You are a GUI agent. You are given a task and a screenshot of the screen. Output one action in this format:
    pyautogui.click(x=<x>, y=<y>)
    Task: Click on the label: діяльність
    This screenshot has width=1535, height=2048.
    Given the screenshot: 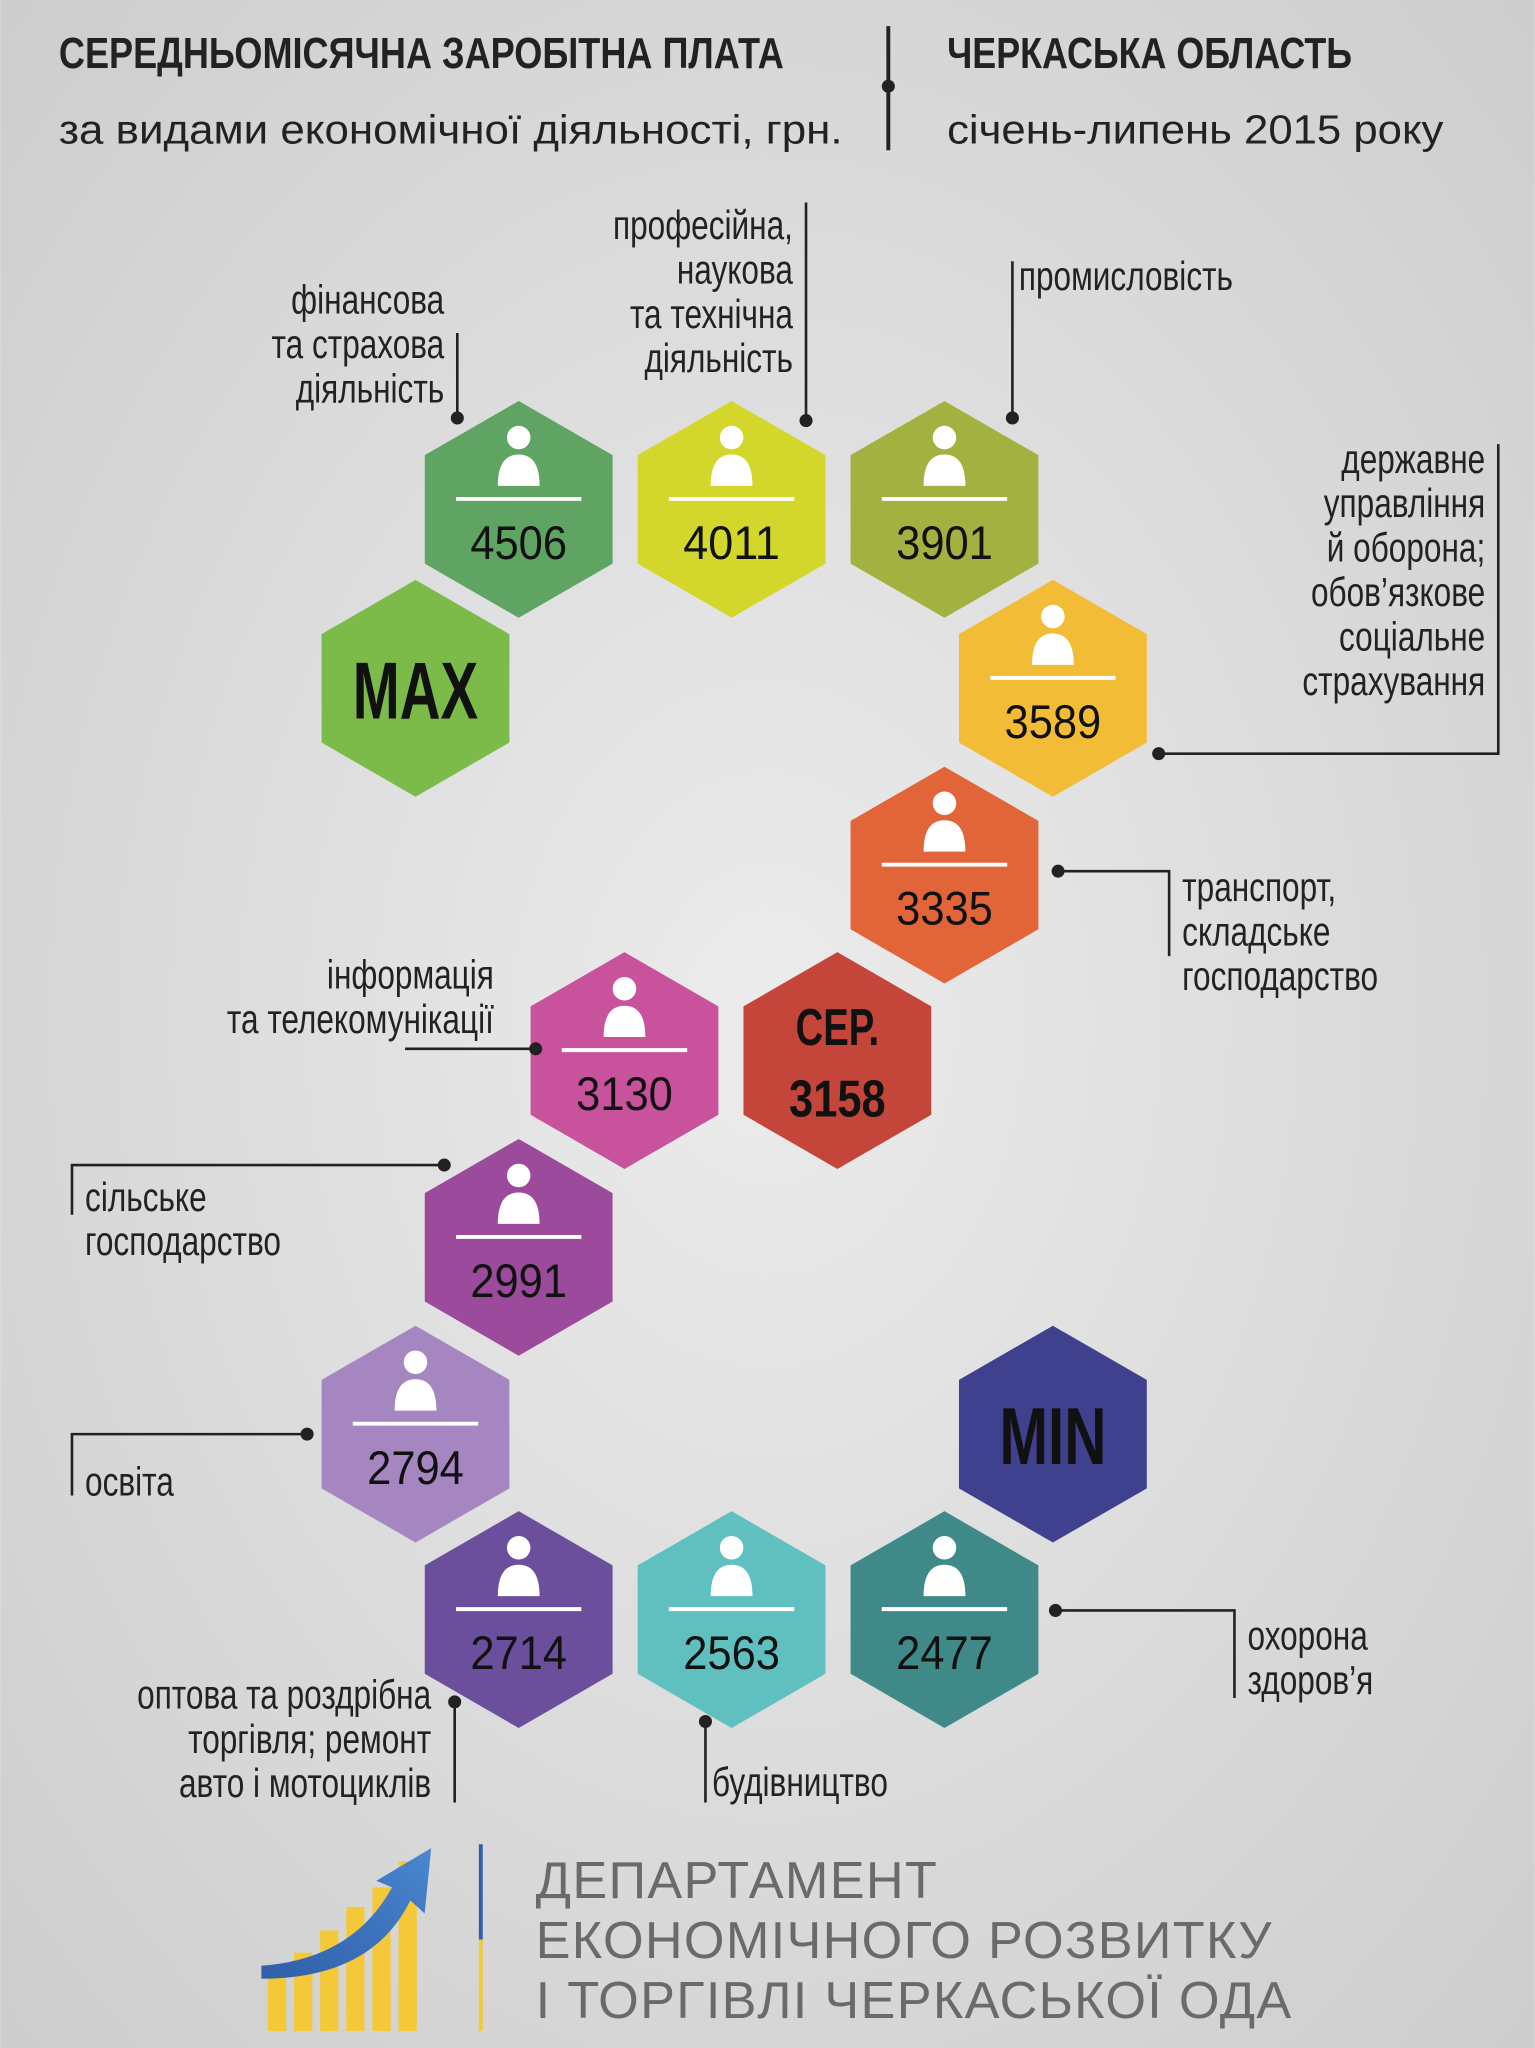 What is the action you would take?
    pyautogui.click(x=370, y=388)
    